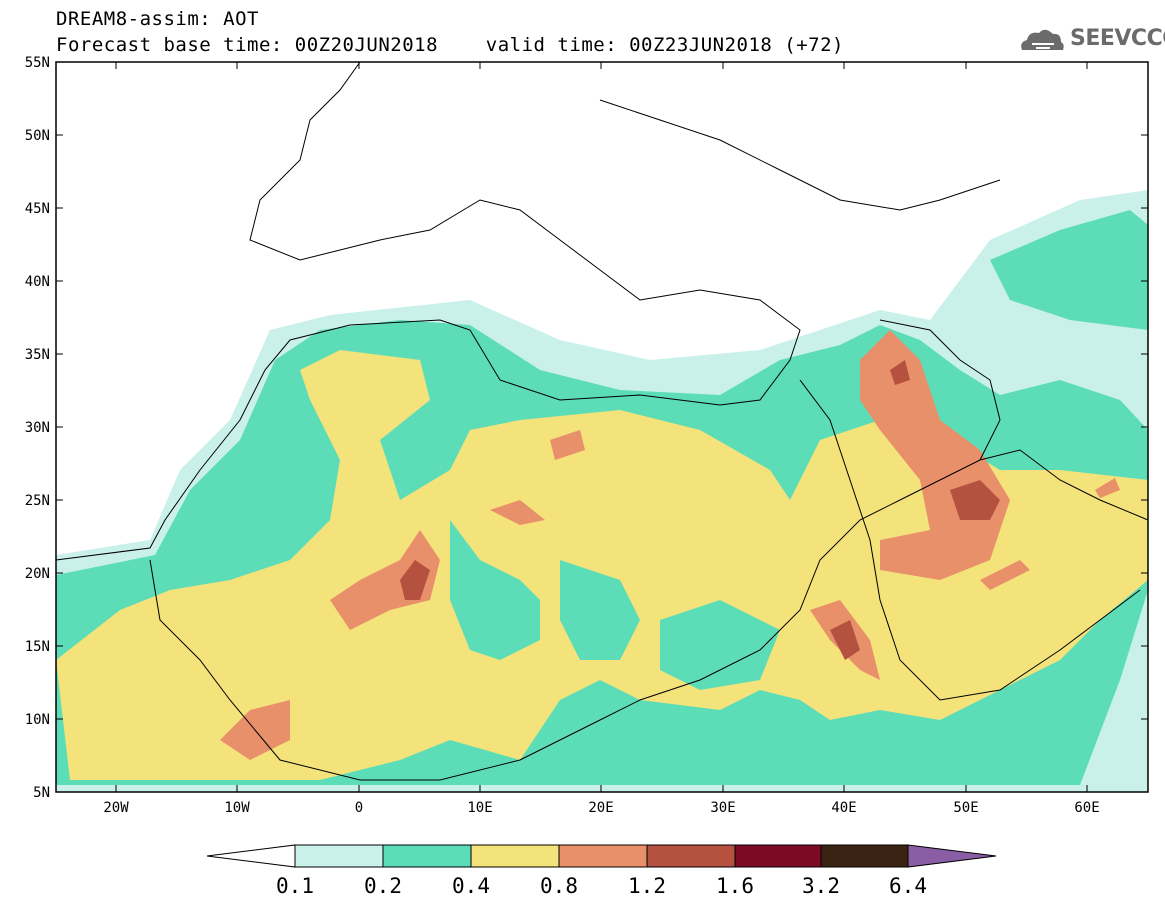 Image resolution: width=1165 pixels, height=905 pixels. I want to click on seevccc-logo-text: SEEVCCC, so click(1117, 38).